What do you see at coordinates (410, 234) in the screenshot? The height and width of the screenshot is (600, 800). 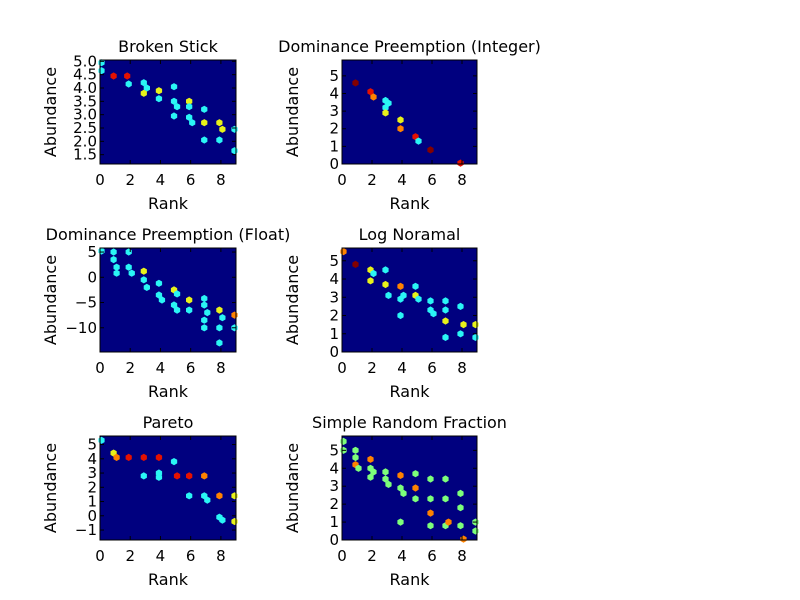 I see `subplot-title: Log Noramal` at bounding box center [410, 234].